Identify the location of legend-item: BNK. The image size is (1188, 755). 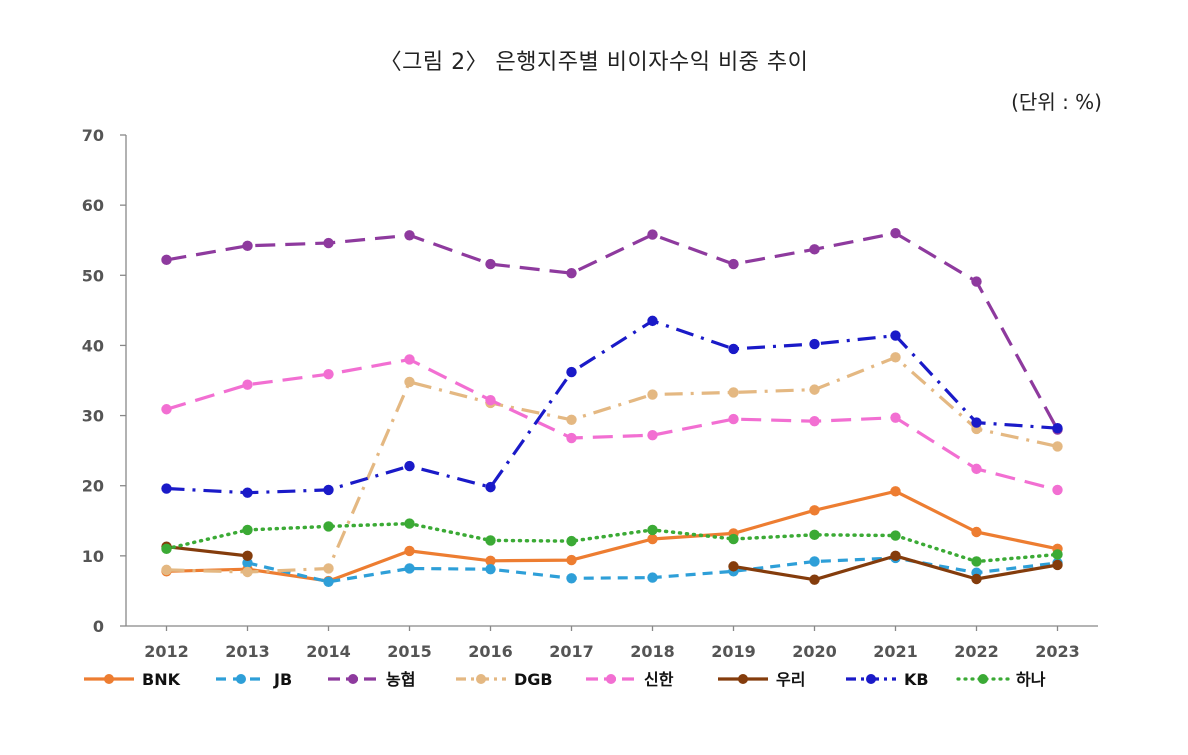
(132, 679).